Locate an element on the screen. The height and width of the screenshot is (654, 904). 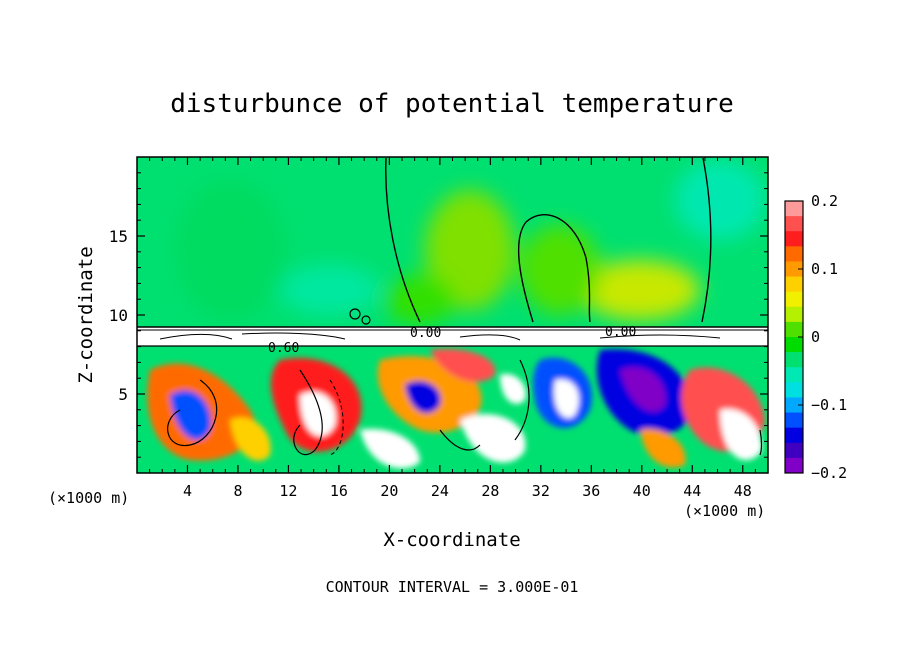
inversion-band is located at coordinates (452, 336).